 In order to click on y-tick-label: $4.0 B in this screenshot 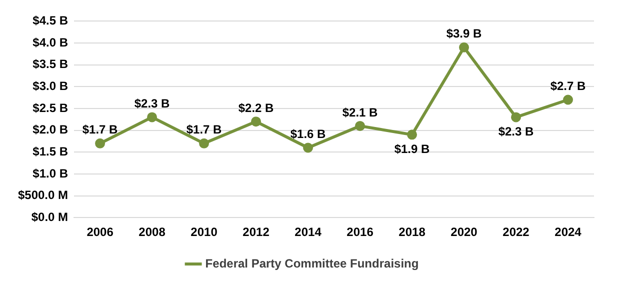, I will do `click(50, 42)`.